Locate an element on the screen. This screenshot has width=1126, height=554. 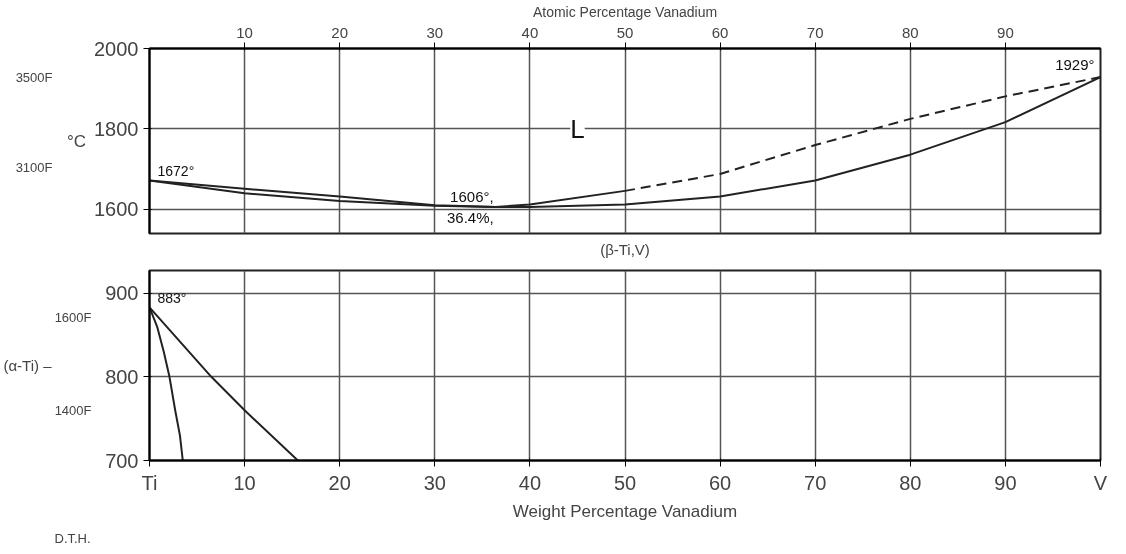
x2-tick-label: 90 is located at coordinates (1005, 32).